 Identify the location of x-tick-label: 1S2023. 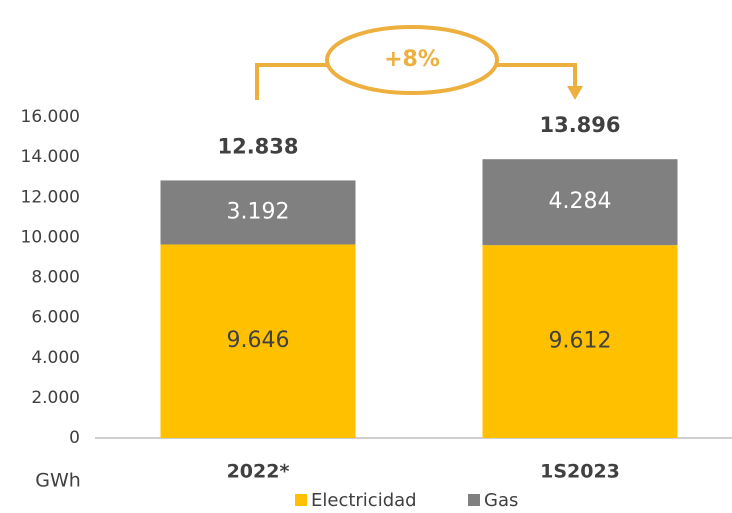
(580, 472).